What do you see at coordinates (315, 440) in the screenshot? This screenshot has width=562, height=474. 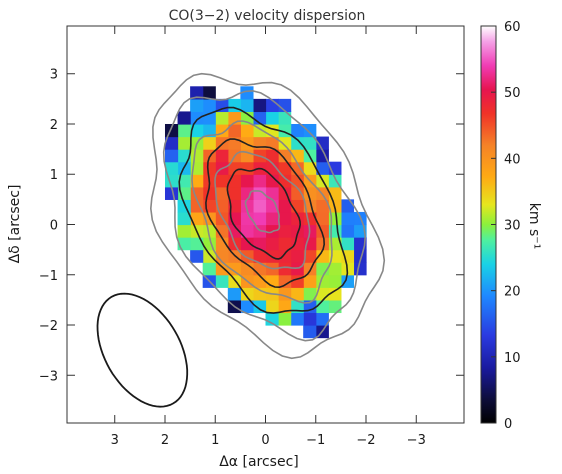 I see `x-tick-label: −1` at bounding box center [315, 440].